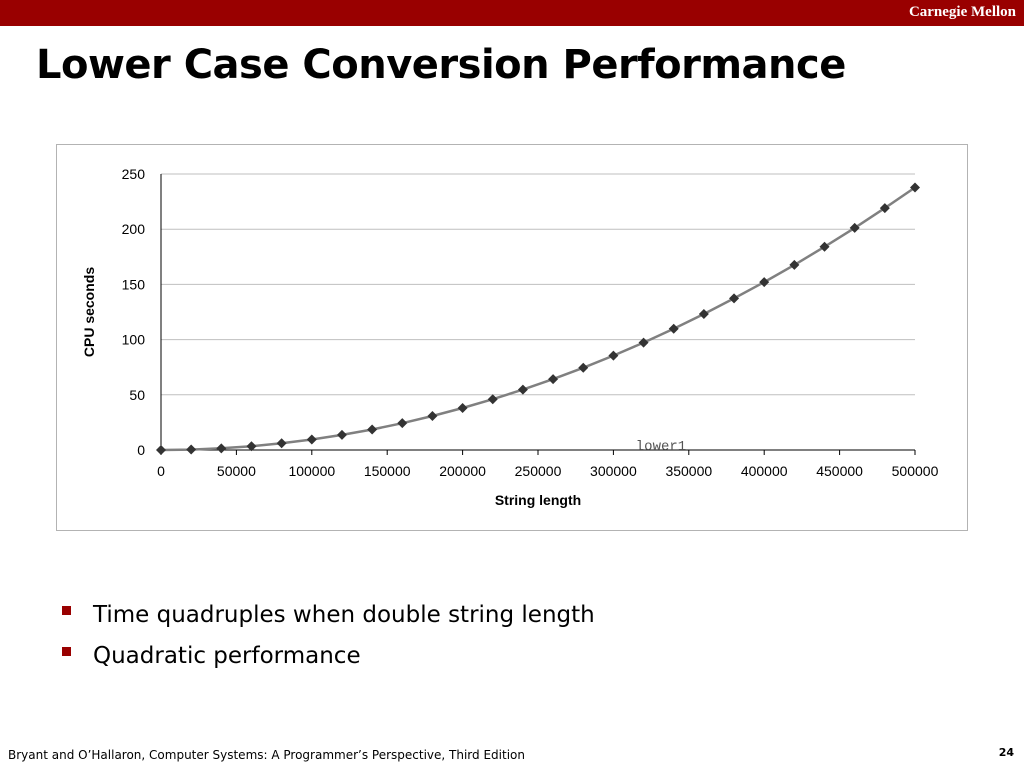 This screenshot has width=1024, height=768. What do you see at coordinates (613, 471) in the screenshot?
I see `x-tick-label: 300000` at bounding box center [613, 471].